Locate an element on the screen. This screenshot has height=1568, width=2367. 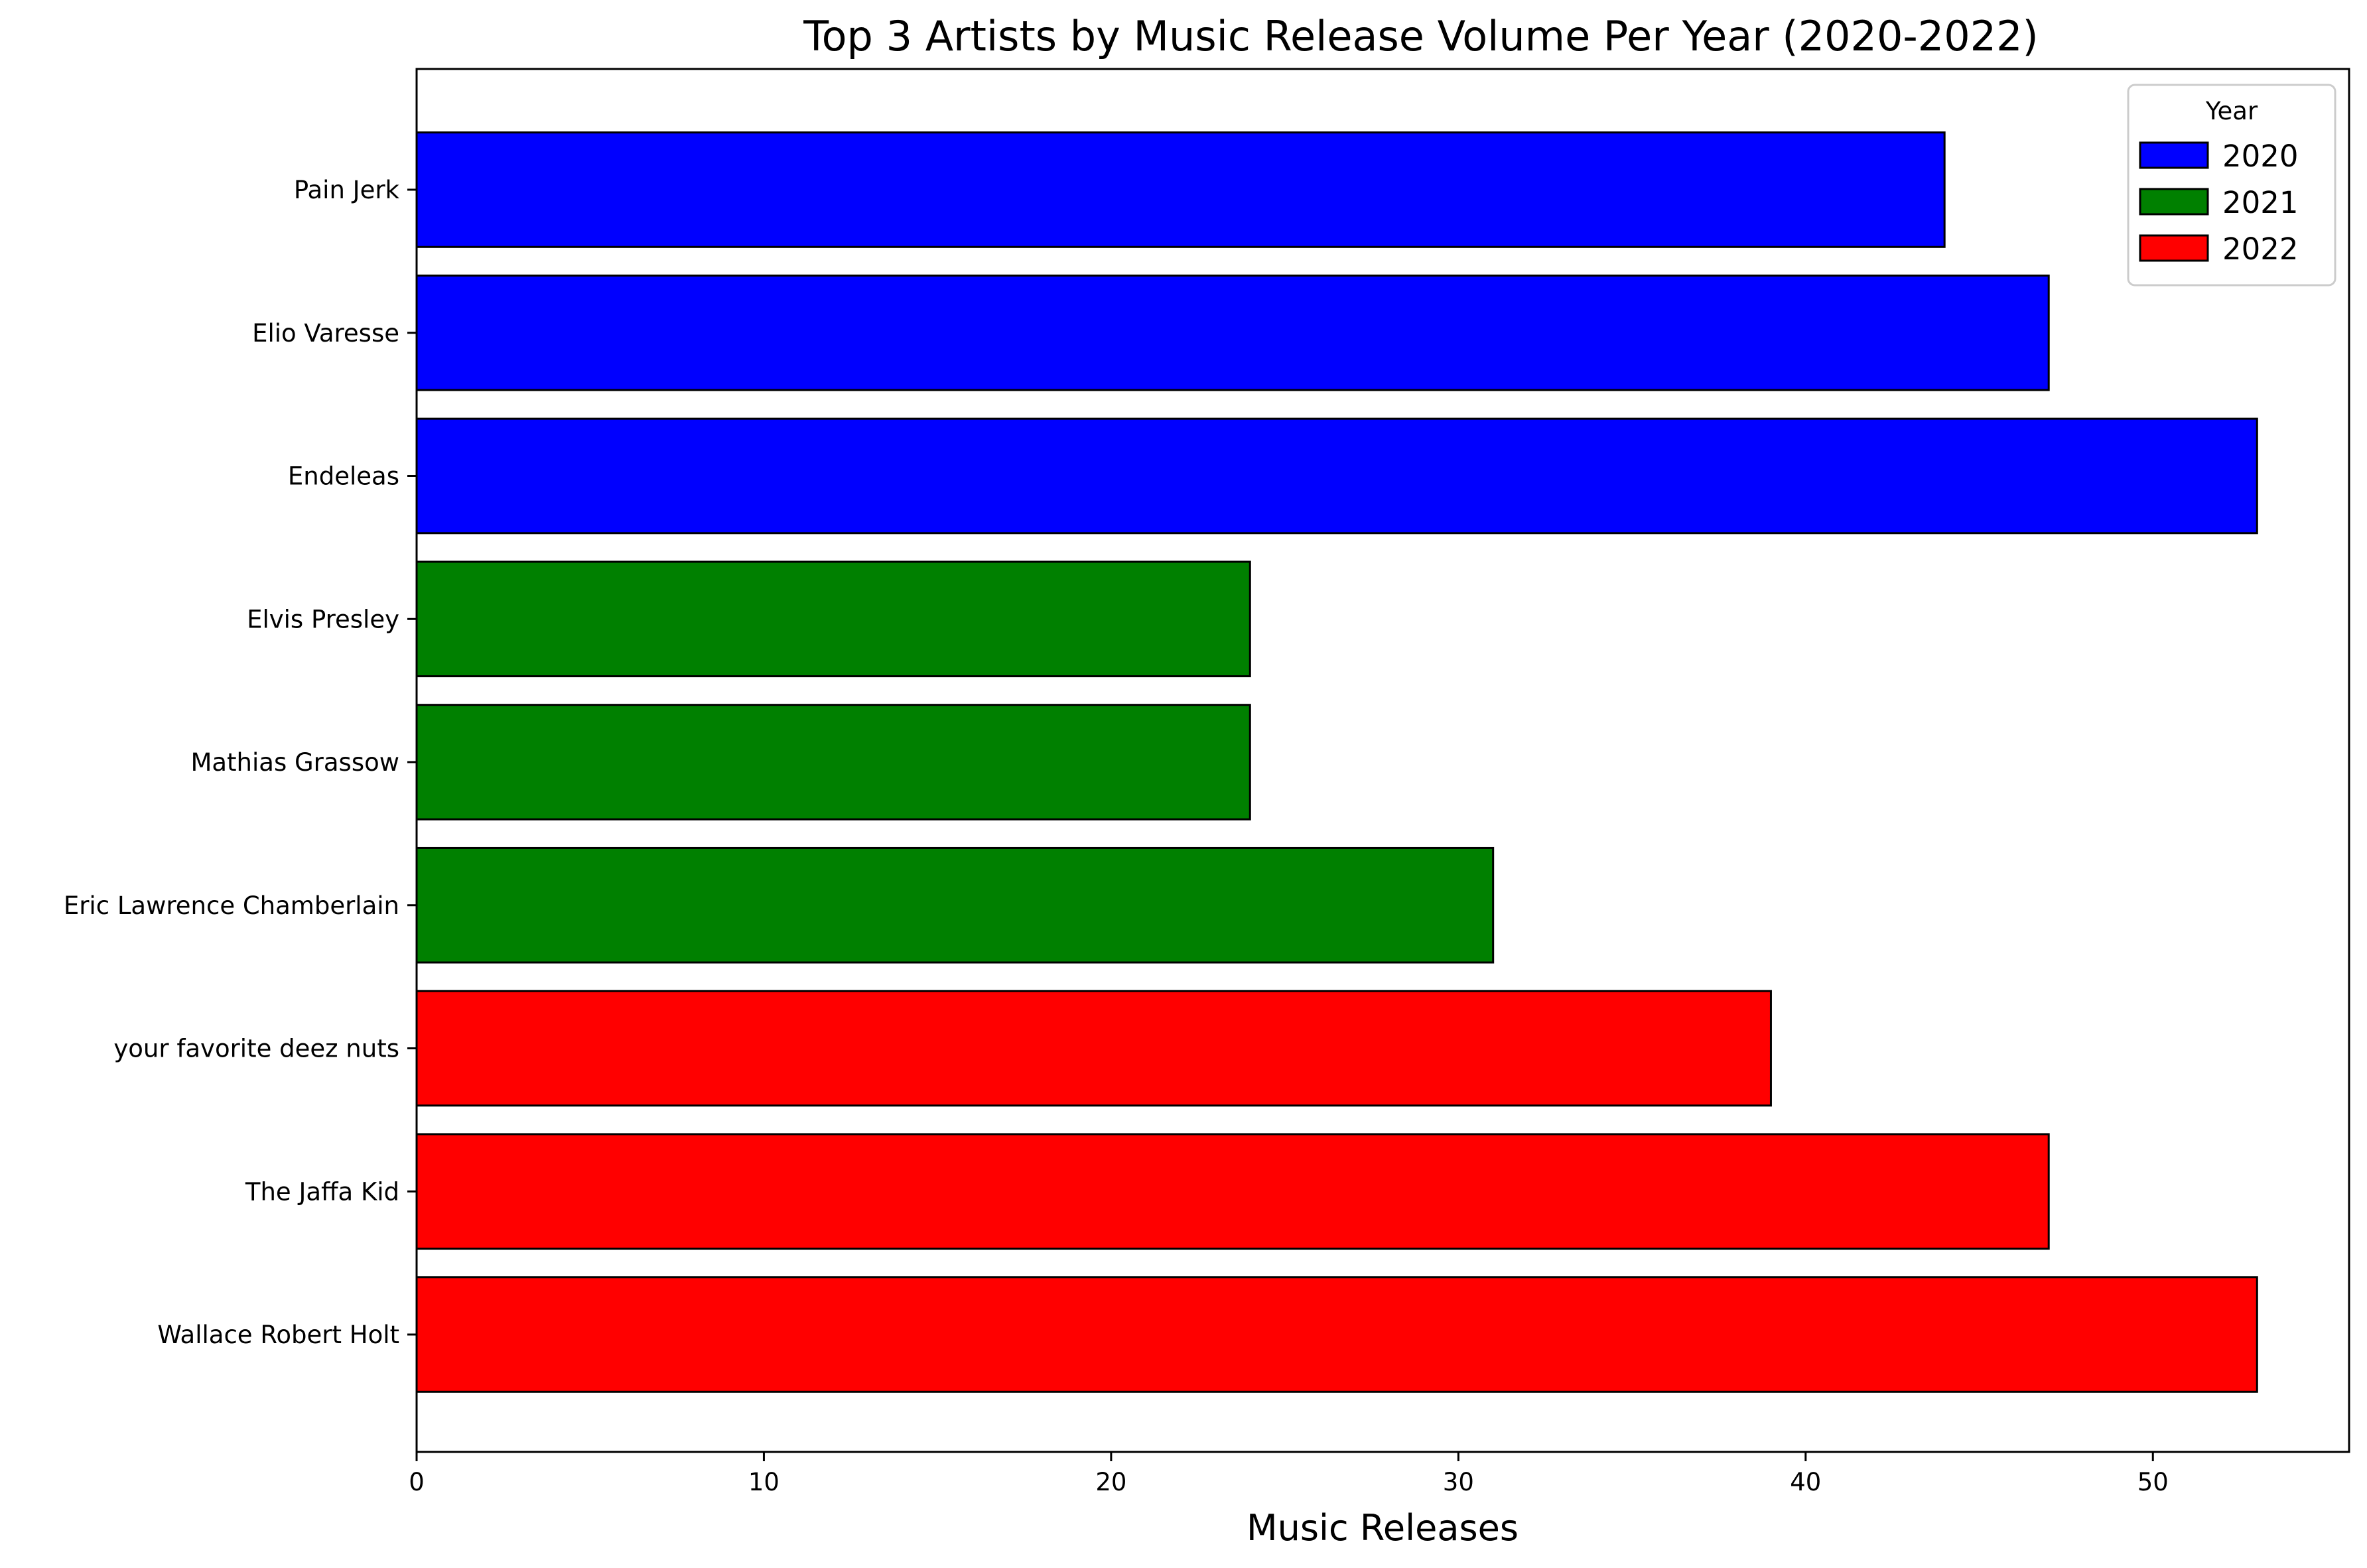
legend-label: 2020 is located at coordinates (2260, 156).